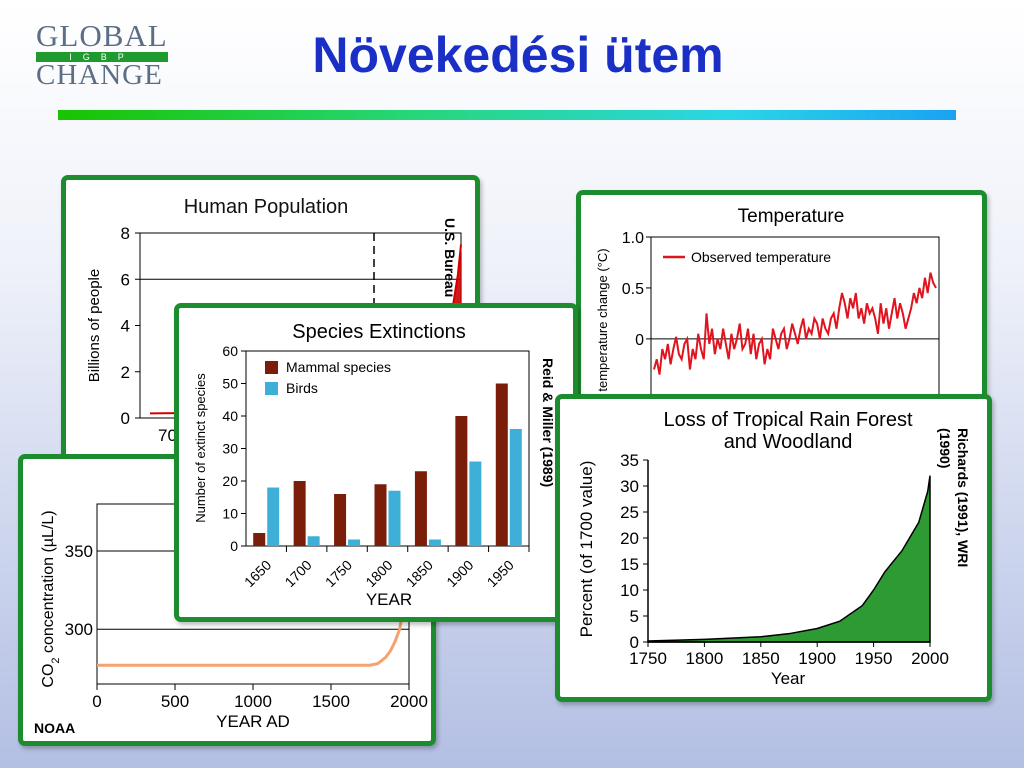  Describe the element at coordinates (79, 629) in the screenshot. I see `y-tick-label: 300` at that location.